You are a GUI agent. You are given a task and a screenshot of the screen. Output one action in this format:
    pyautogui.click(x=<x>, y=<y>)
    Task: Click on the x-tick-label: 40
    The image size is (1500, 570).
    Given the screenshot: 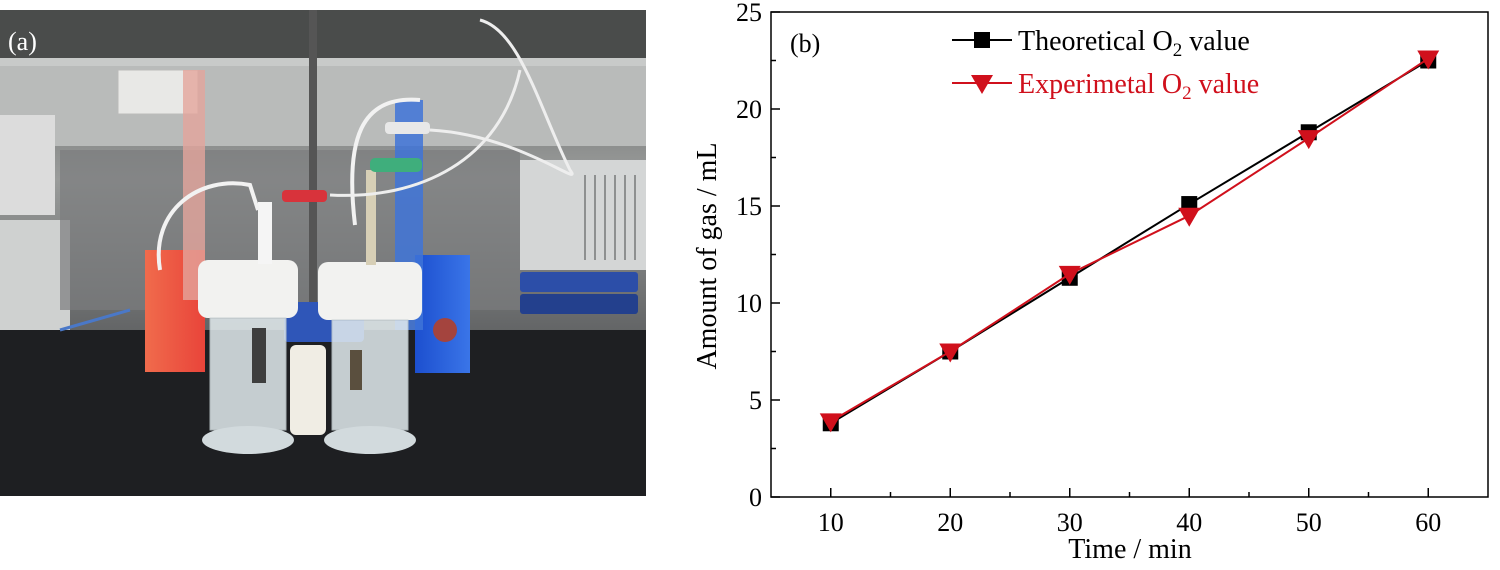 What is the action you would take?
    pyautogui.click(x=1189, y=522)
    